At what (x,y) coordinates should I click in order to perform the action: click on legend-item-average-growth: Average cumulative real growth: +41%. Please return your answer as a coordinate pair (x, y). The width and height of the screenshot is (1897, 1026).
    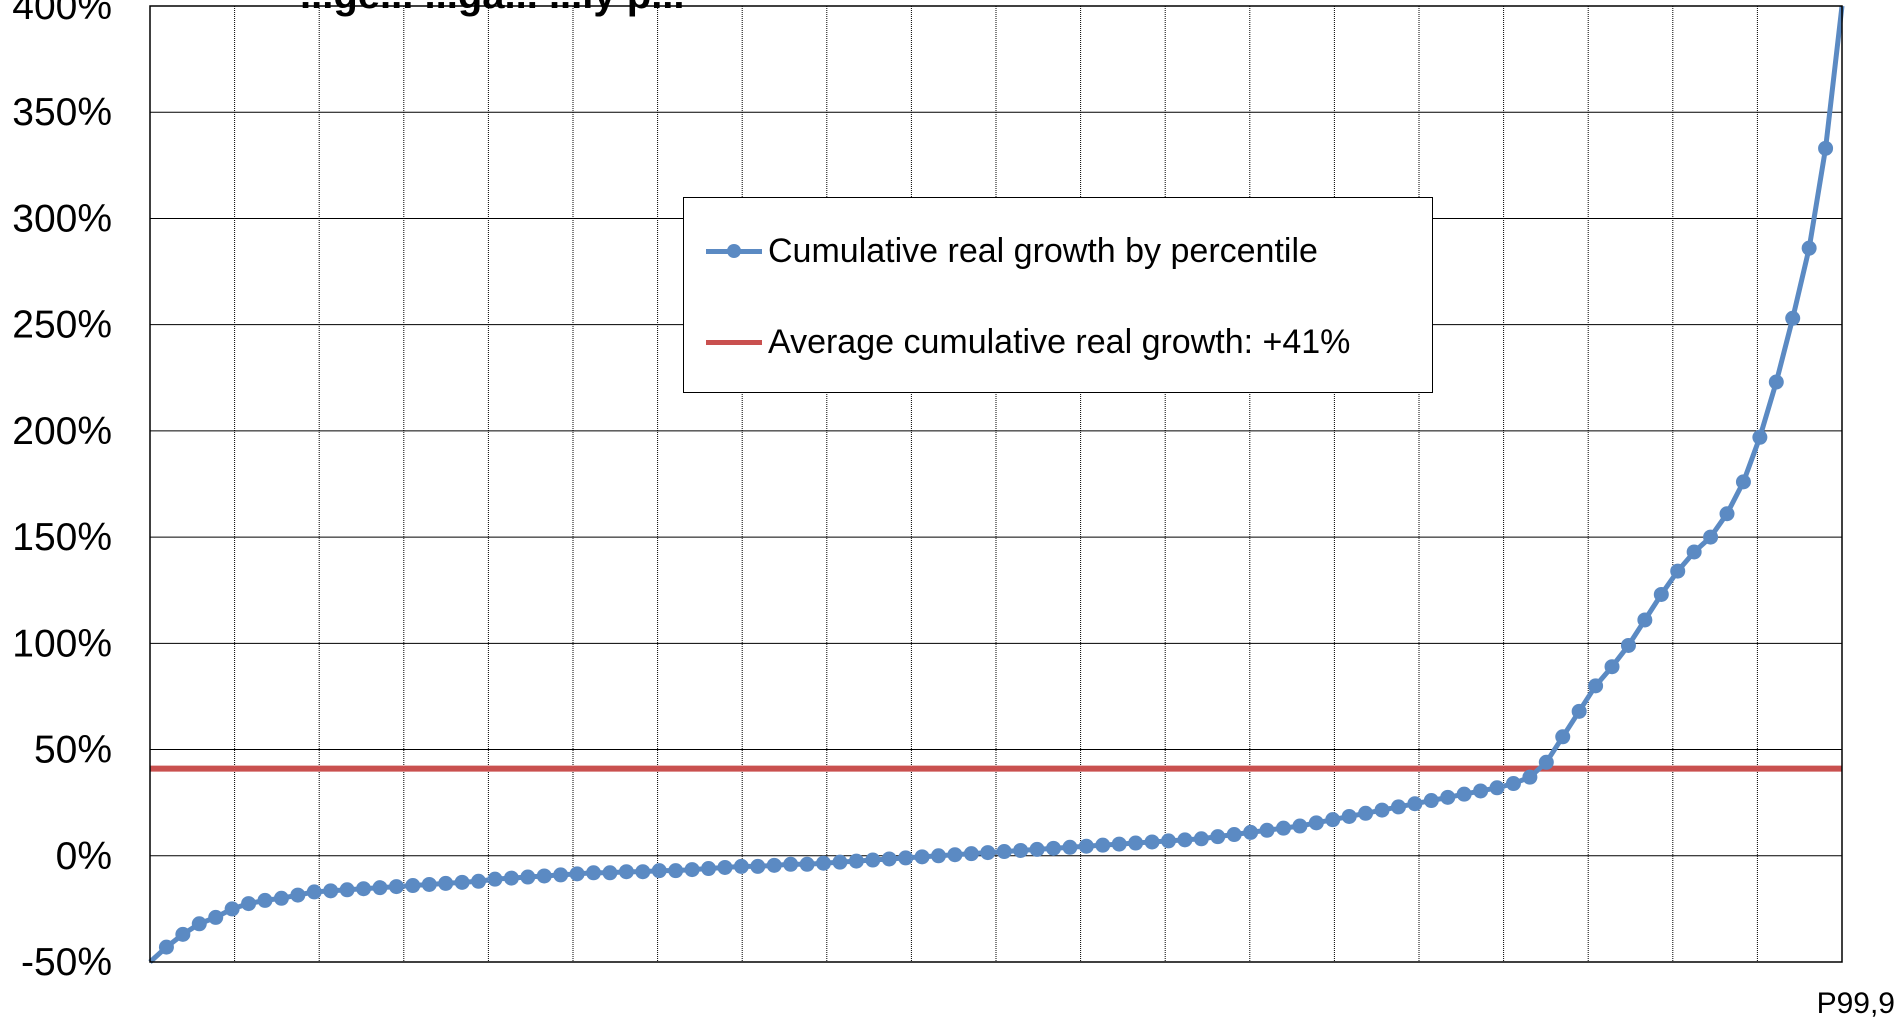
    Looking at the image, I should click on (1028, 342).